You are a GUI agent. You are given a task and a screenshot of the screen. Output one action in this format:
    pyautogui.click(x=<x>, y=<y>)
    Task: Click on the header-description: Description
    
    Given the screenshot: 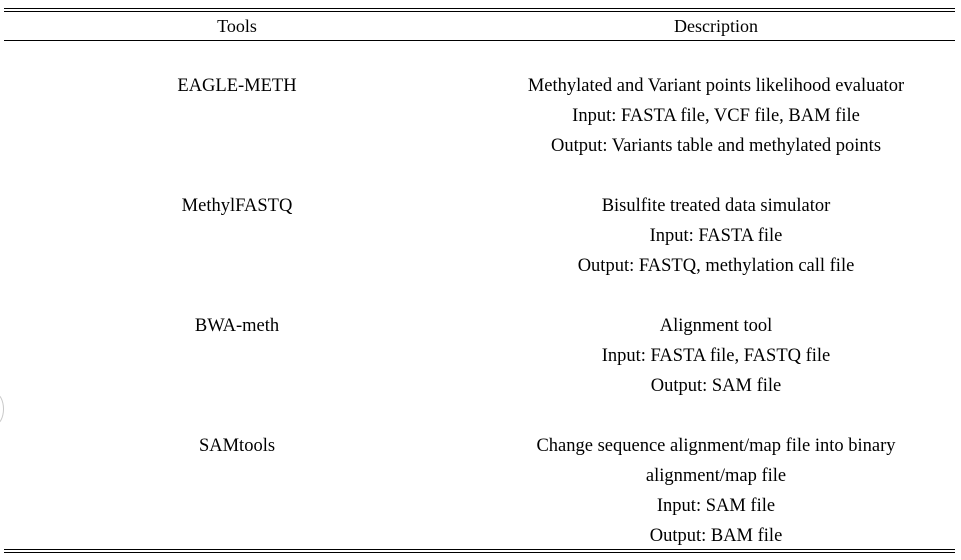 What is the action you would take?
    pyautogui.click(x=716, y=26)
    